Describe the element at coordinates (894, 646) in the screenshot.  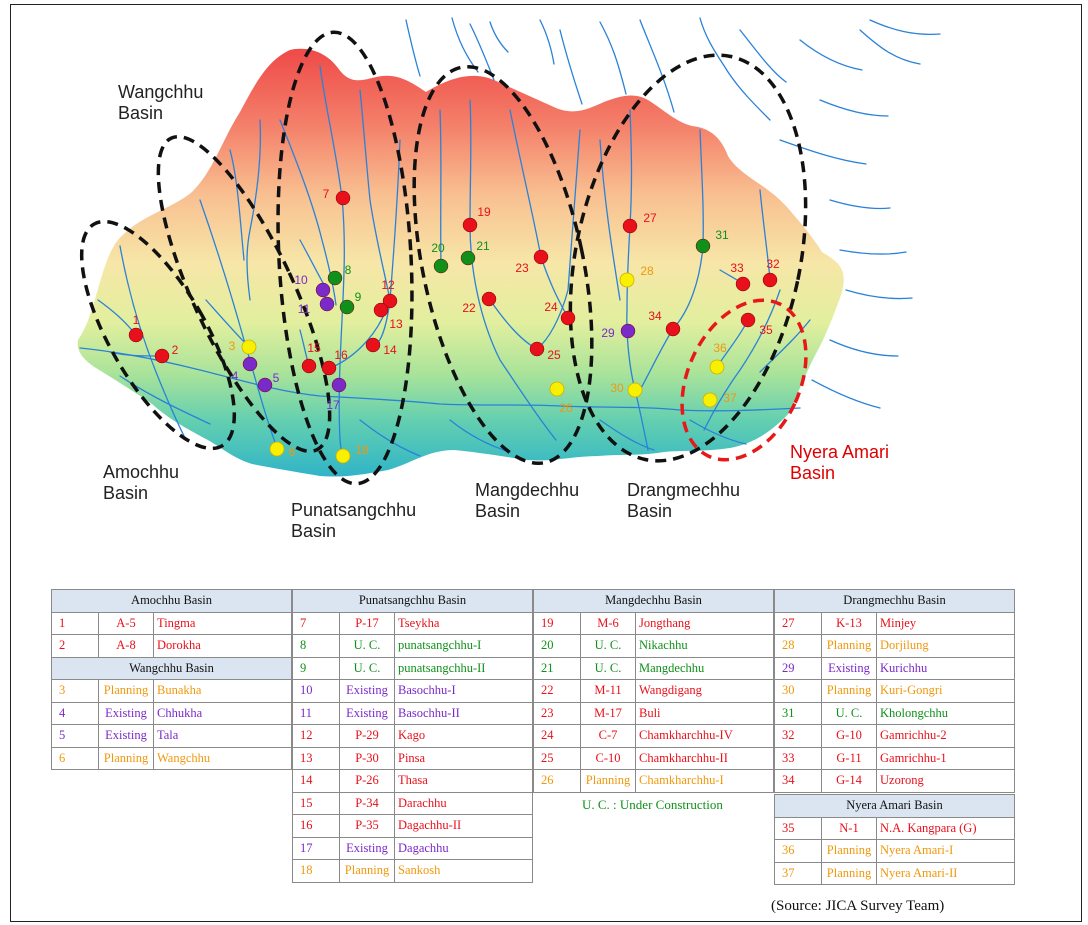
I see `table-row: 28 Planning Dorjilung` at that location.